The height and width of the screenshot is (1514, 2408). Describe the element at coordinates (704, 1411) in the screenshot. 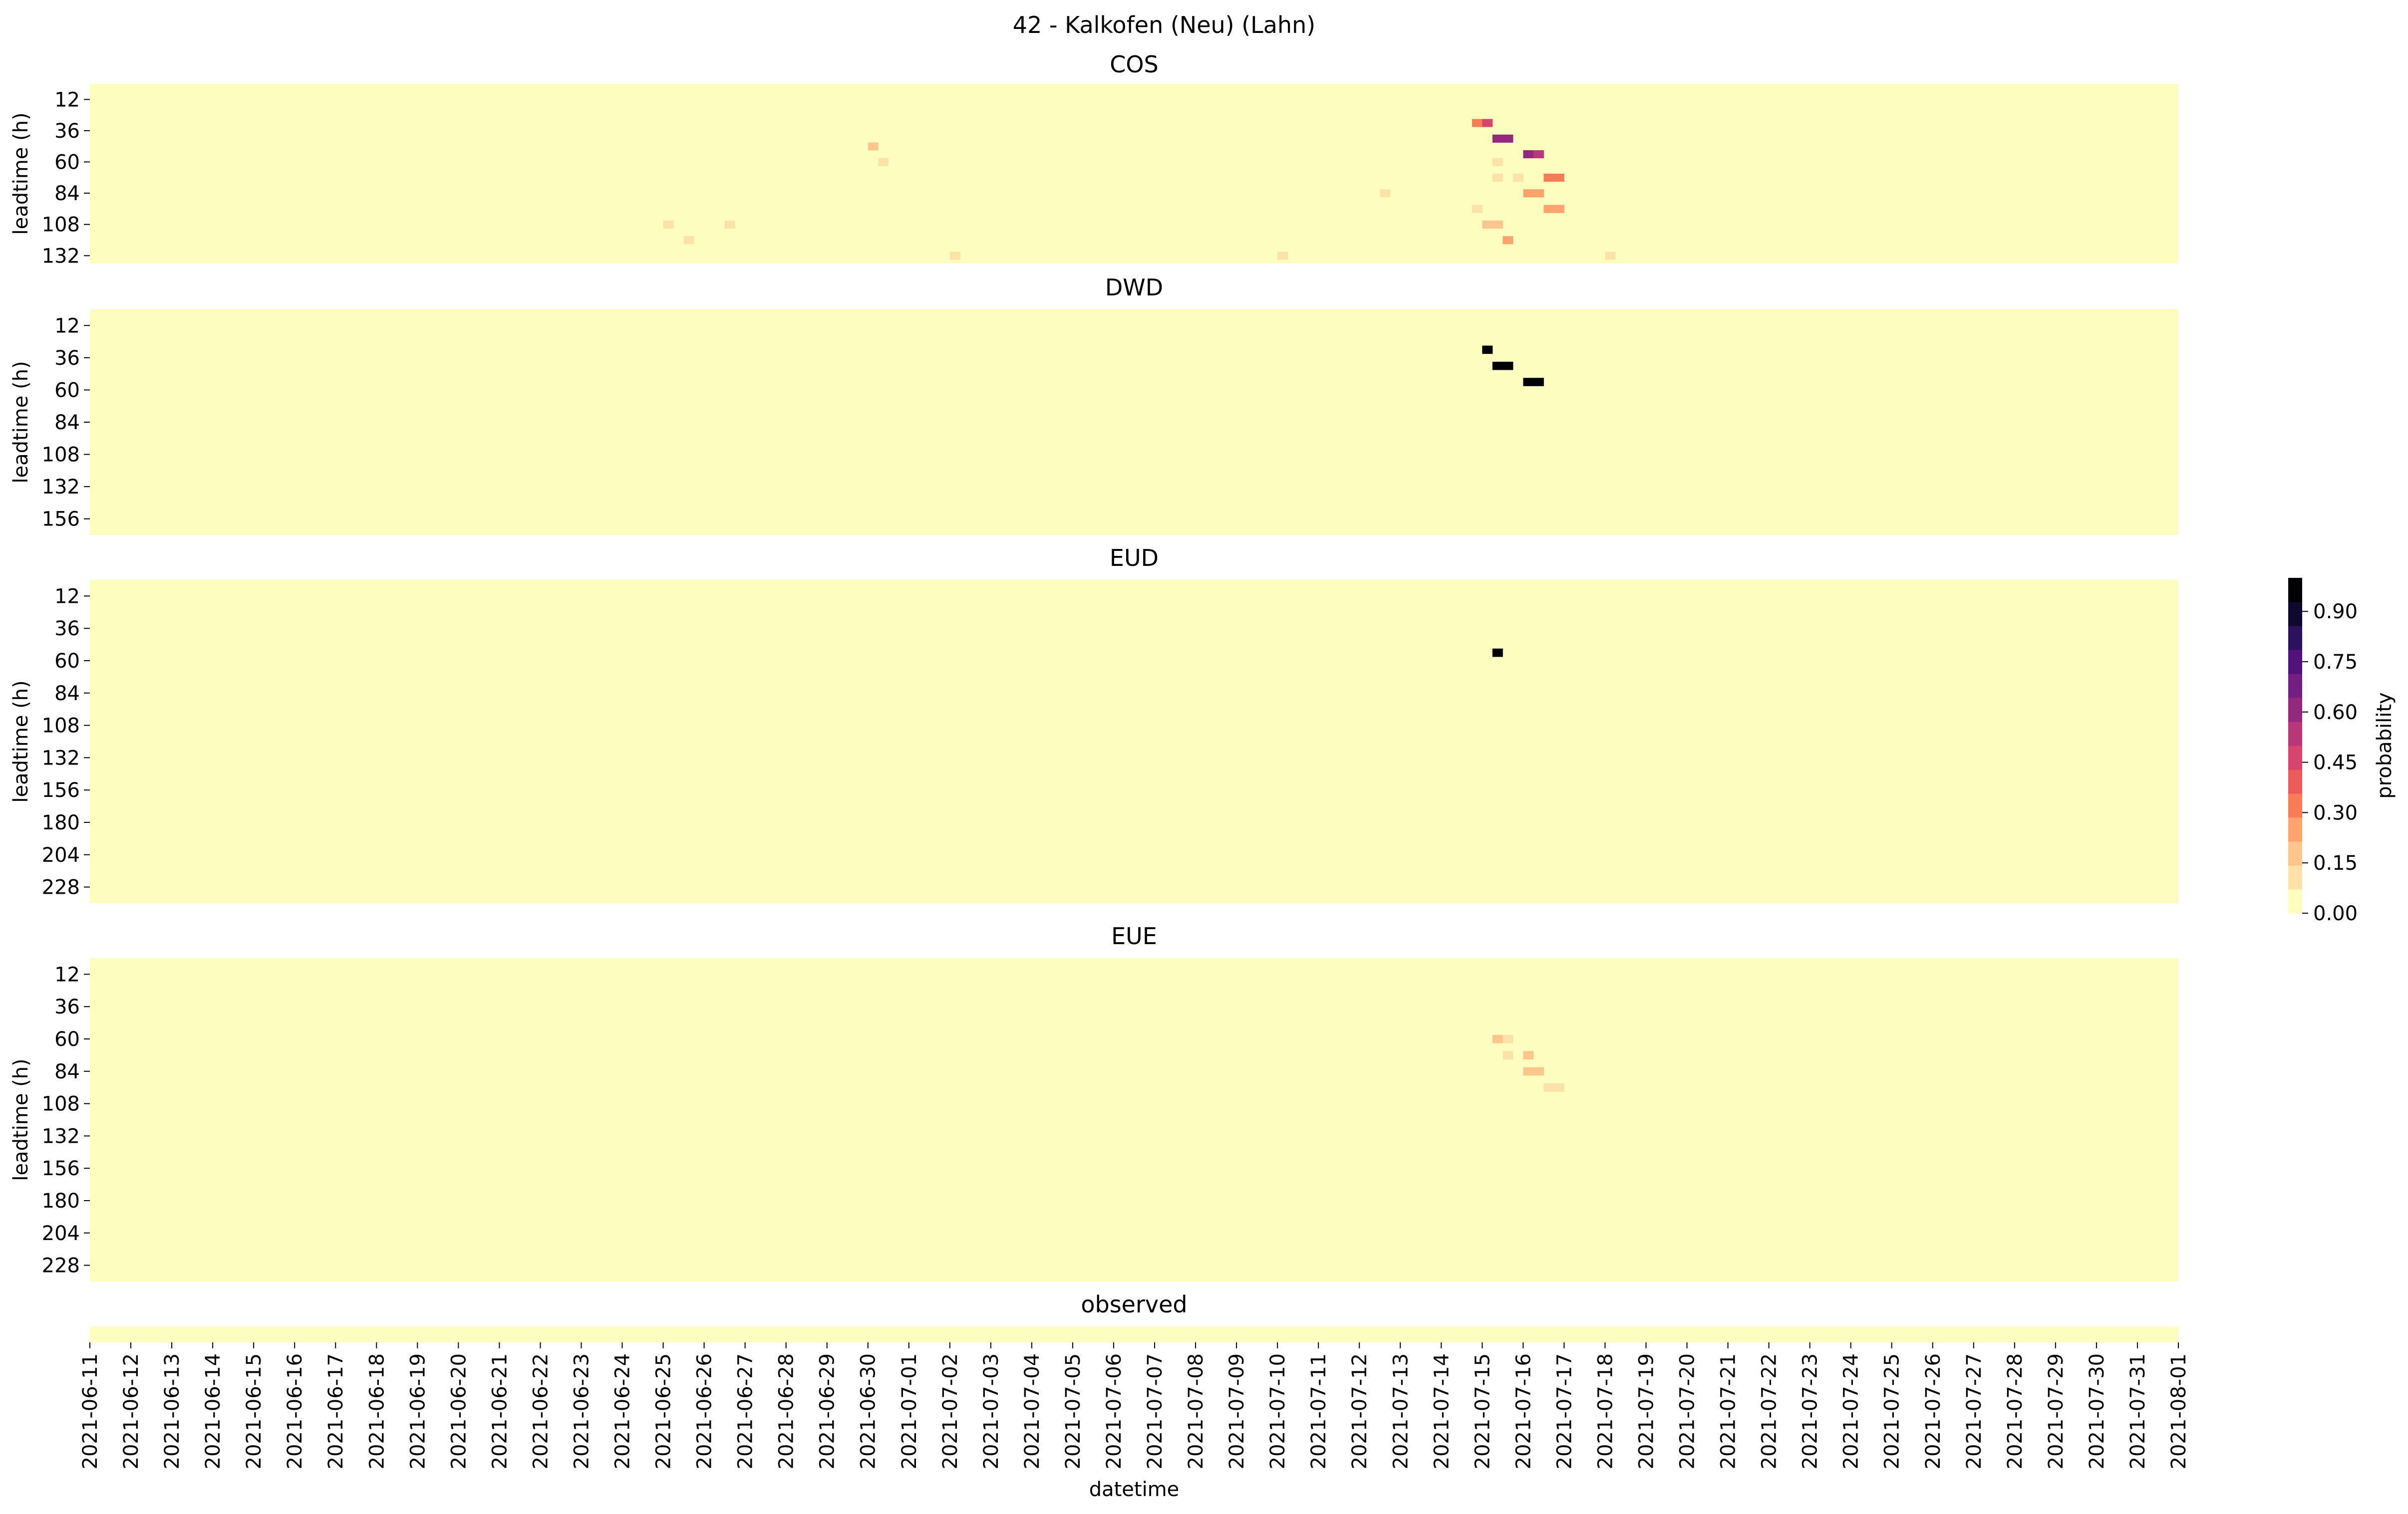

I see `x-tick-label: 2021-06-26` at that location.